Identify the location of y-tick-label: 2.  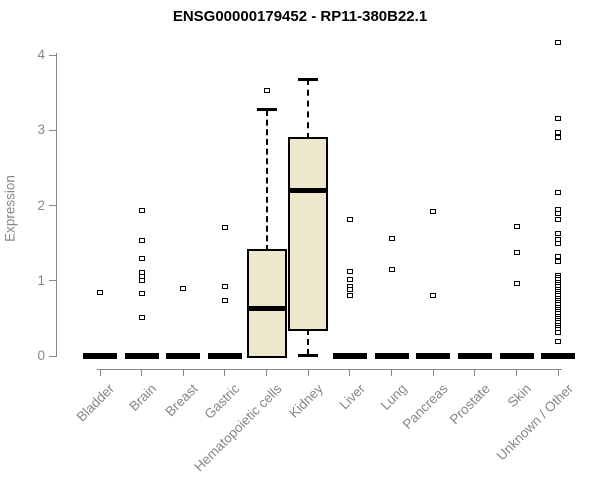
(41, 205).